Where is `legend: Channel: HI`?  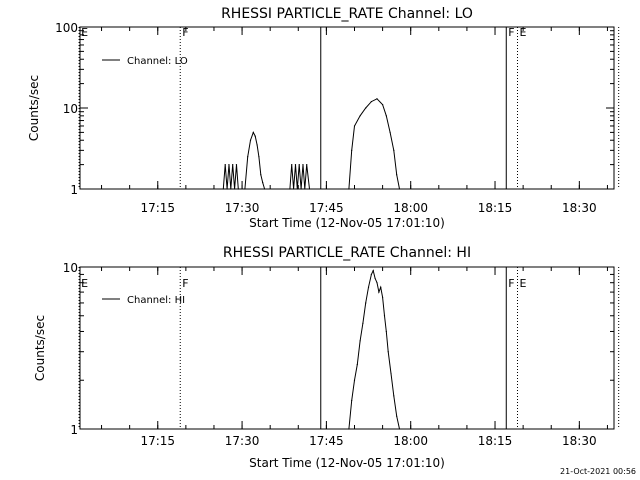 legend: Channel: HI is located at coordinates (143, 300).